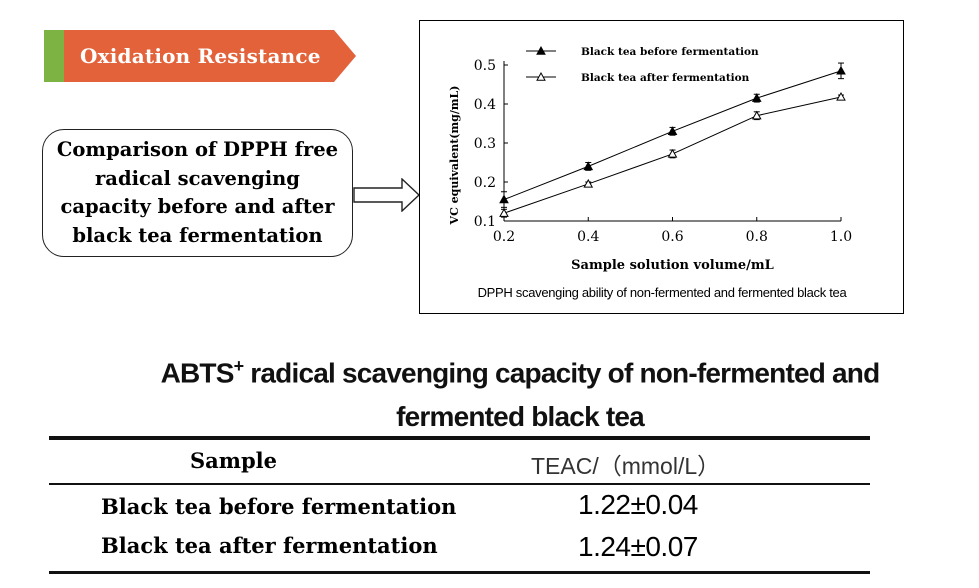 The height and width of the screenshot is (588, 979). I want to click on header-fragment, so click(107, 1).